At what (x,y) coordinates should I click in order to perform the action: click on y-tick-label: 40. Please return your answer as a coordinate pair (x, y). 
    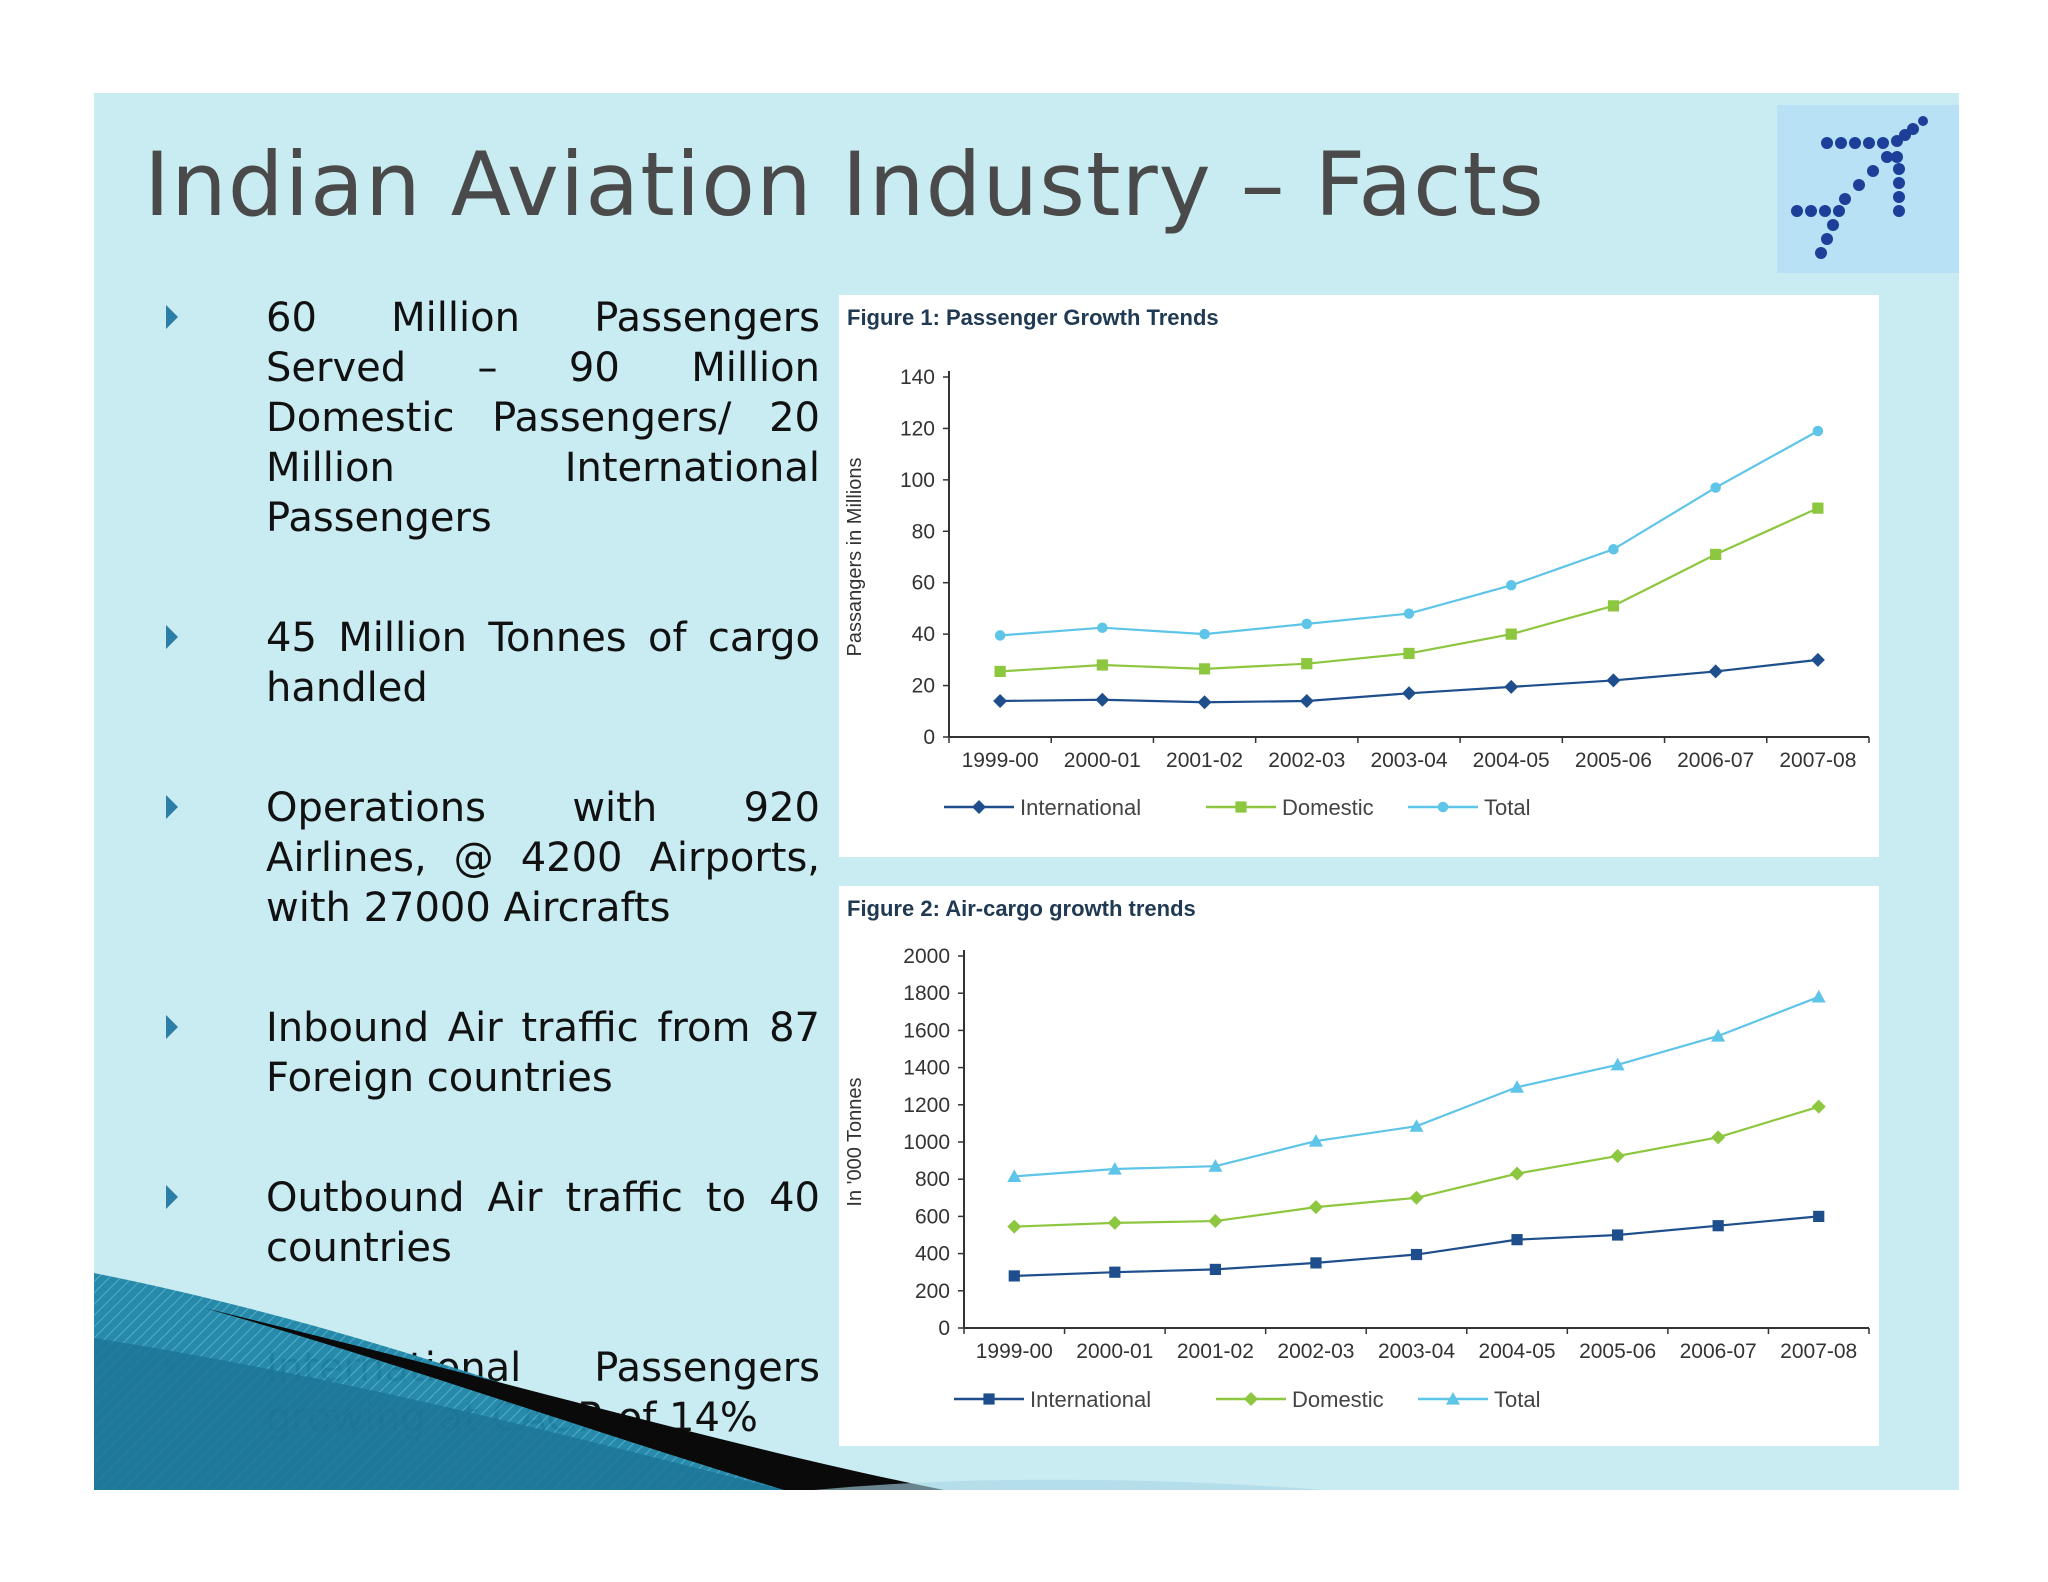
    Looking at the image, I should click on (923, 634).